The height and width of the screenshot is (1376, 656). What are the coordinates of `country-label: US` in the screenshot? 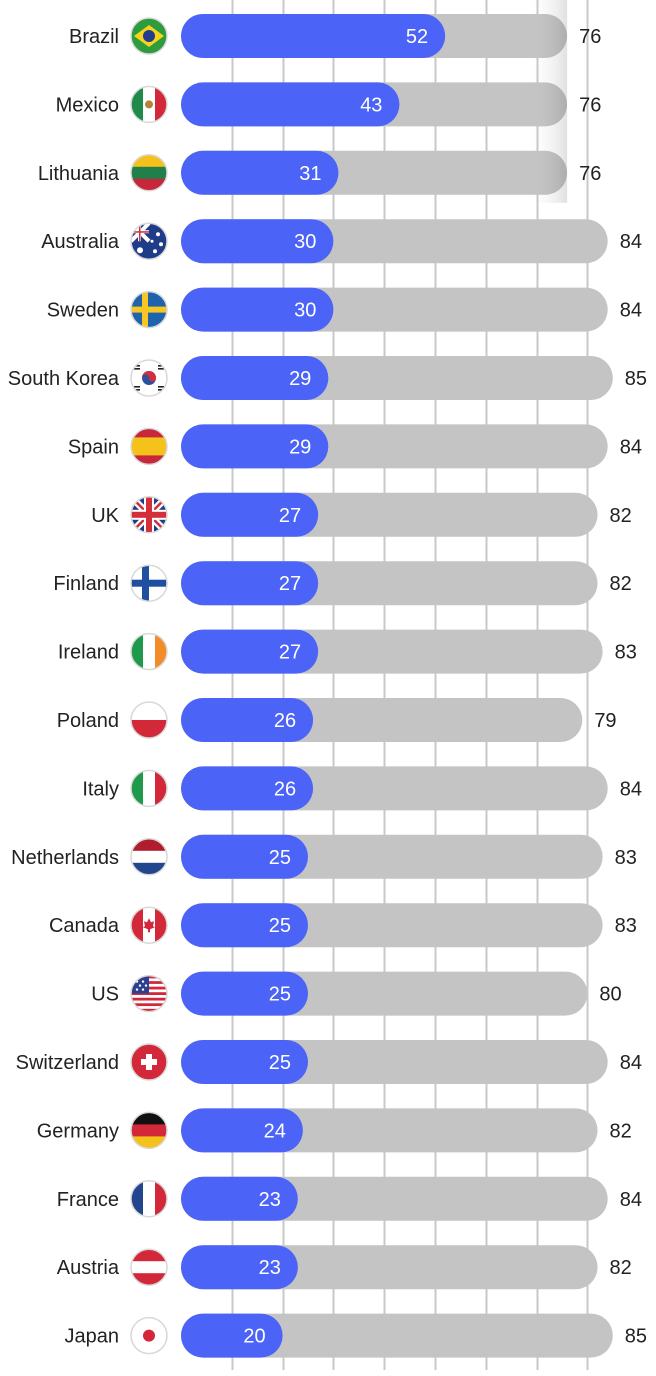 It's located at (105, 995).